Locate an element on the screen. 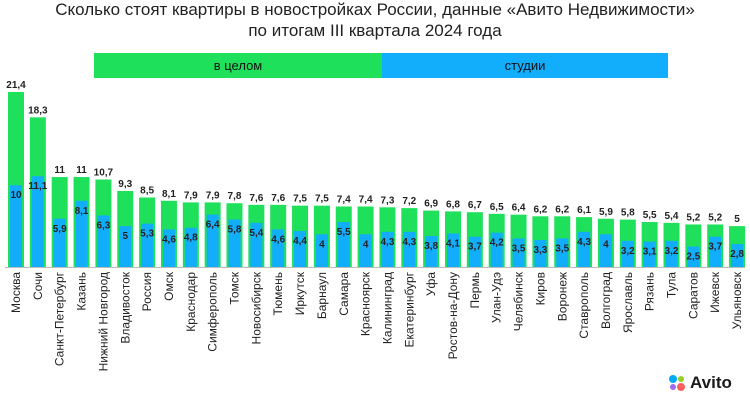 Image resolution: width=750 pixels, height=401 pixels. value-label-studio: 5,5 is located at coordinates (344, 232).